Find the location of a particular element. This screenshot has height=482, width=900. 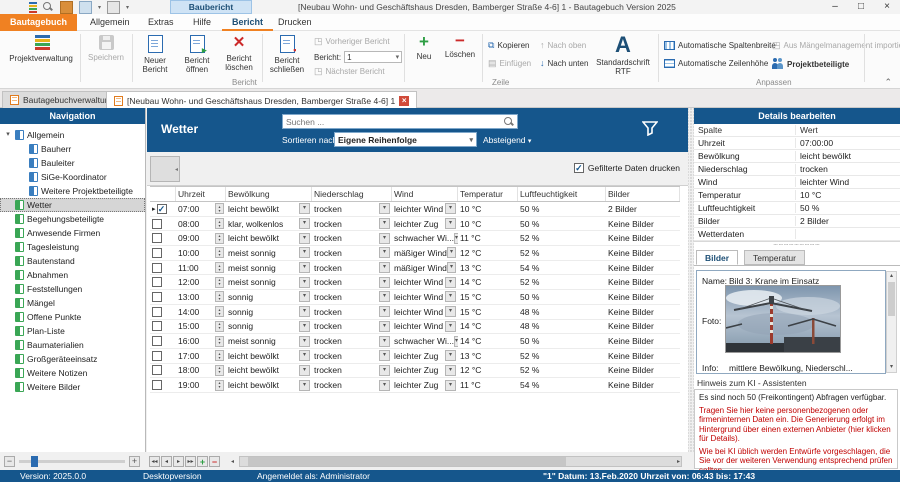

dropdown-arrow-icon: ▾ is located at coordinates (128, 8).